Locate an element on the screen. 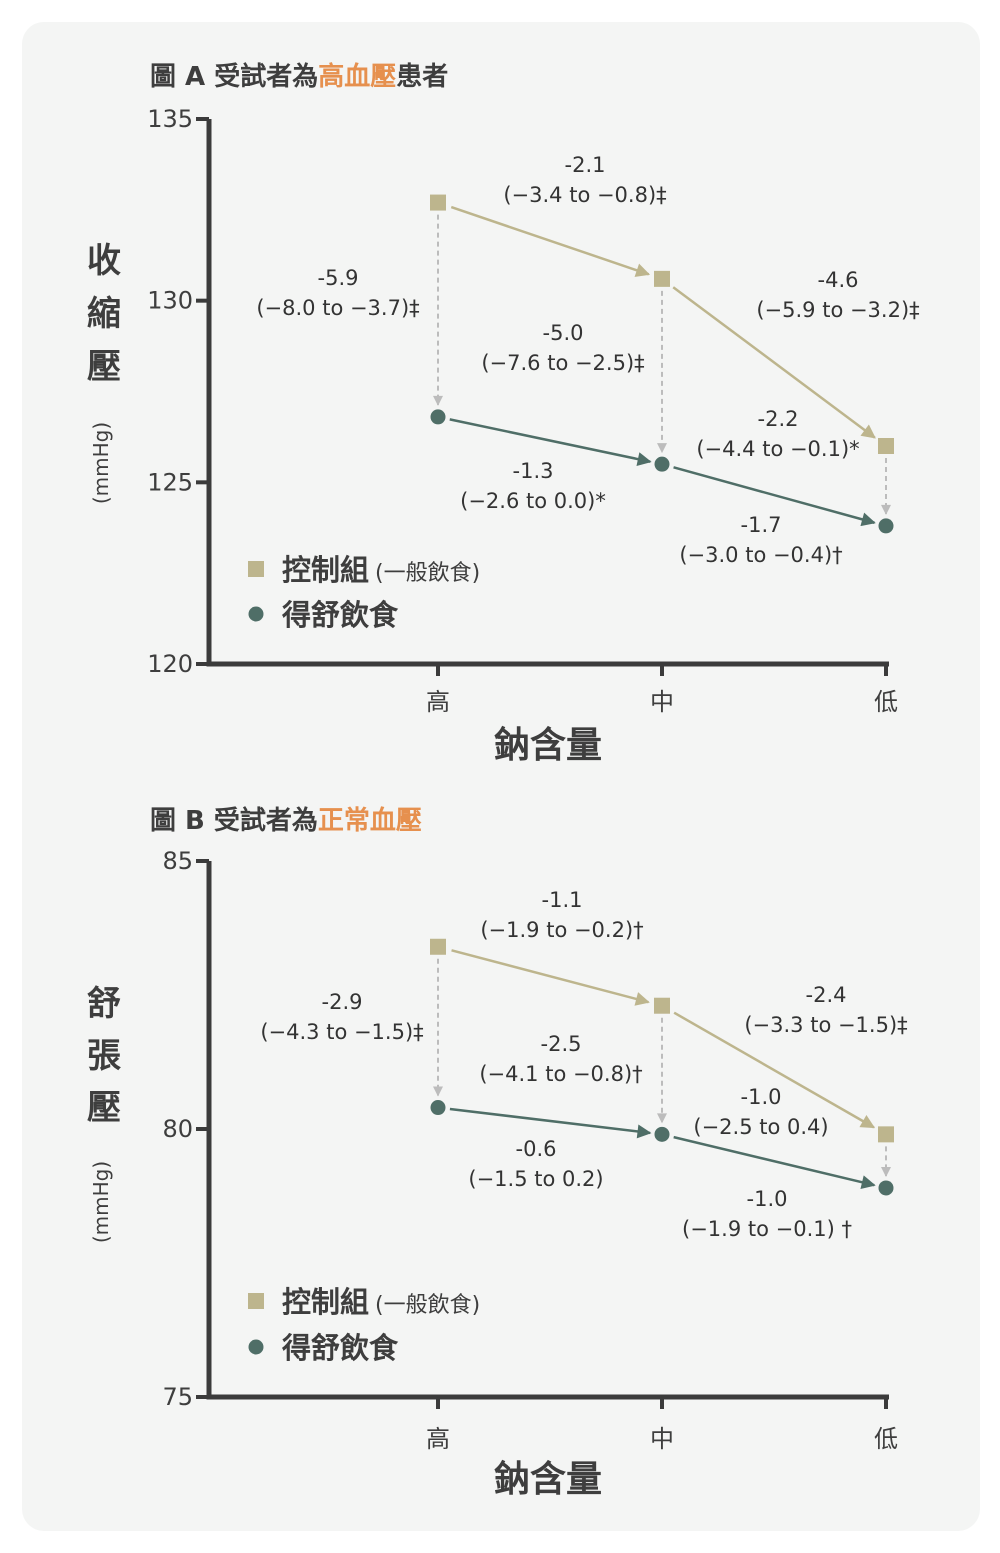  panel-title-highlight: 高血壓 is located at coordinates (357, 76).